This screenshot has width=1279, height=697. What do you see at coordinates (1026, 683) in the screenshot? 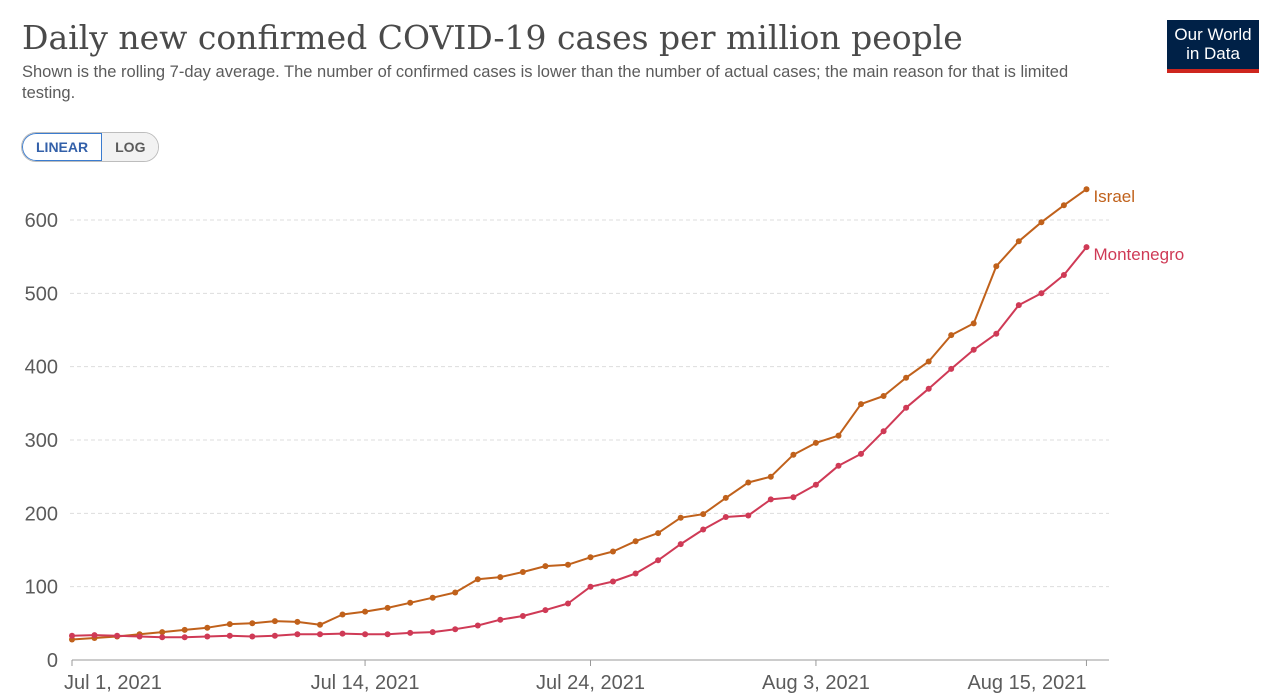
I see `x-tick-label: Aug 15, 2021` at bounding box center [1026, 683].